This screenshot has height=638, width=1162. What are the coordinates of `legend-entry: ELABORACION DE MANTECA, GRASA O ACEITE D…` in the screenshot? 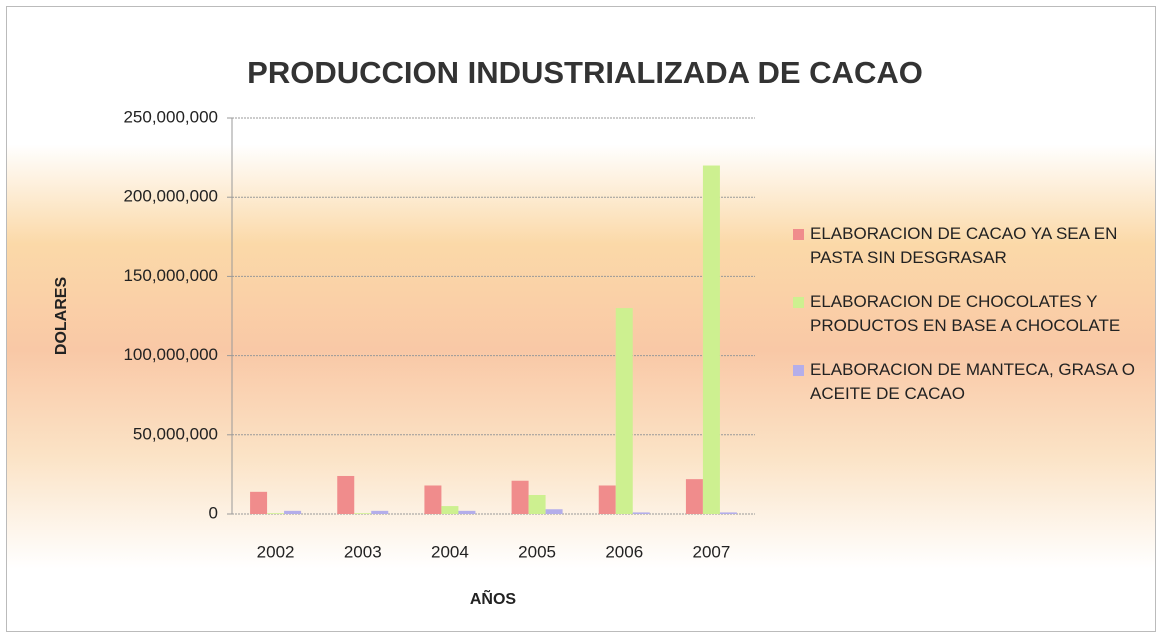 It's located at (968, 382).